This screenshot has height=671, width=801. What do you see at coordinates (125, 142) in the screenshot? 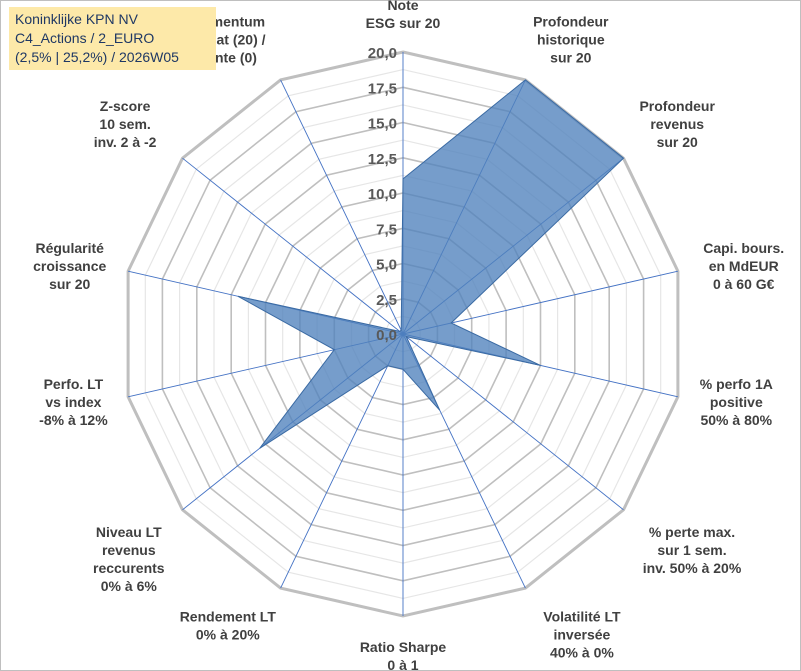
I see `axis-category-label-line: inv. 2 à -2` at bounding box center [125, 142].